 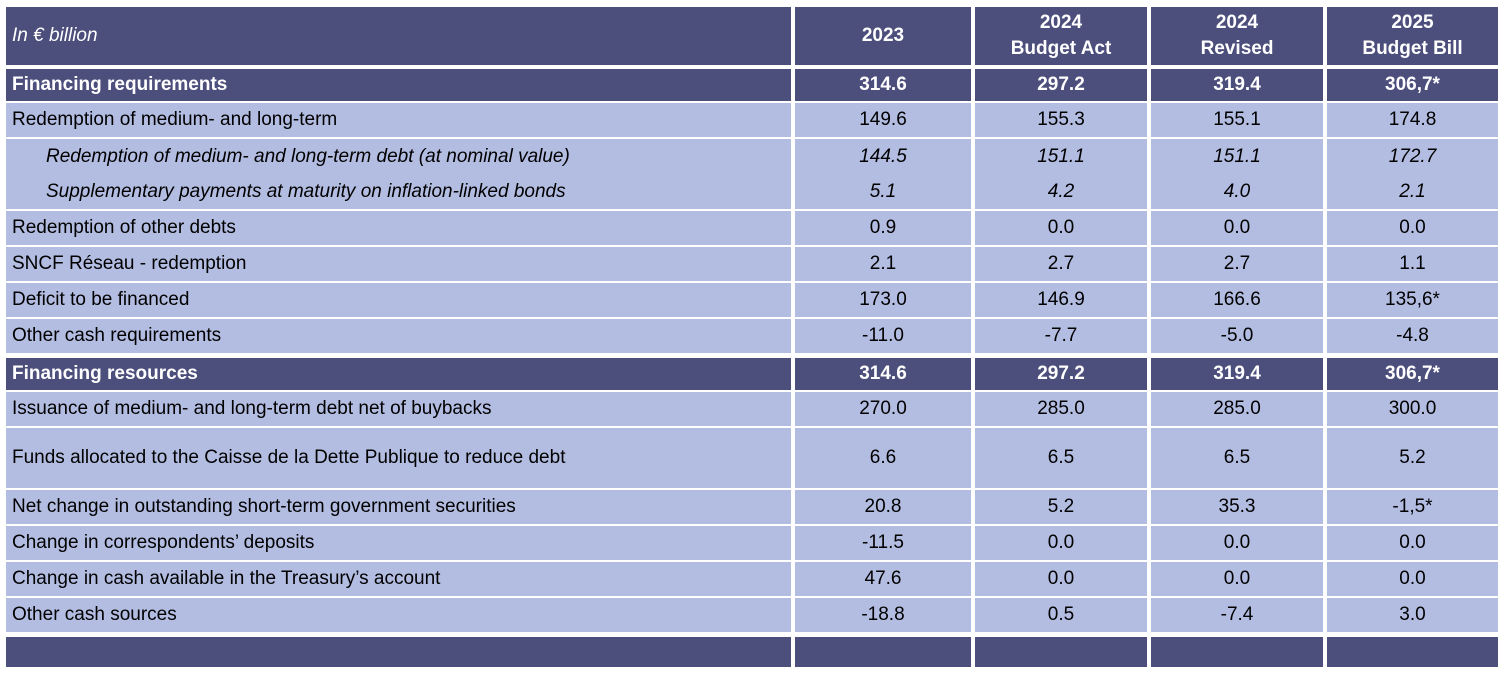 I want to click on cell-value: 173.0, so click(x=885, y=301).